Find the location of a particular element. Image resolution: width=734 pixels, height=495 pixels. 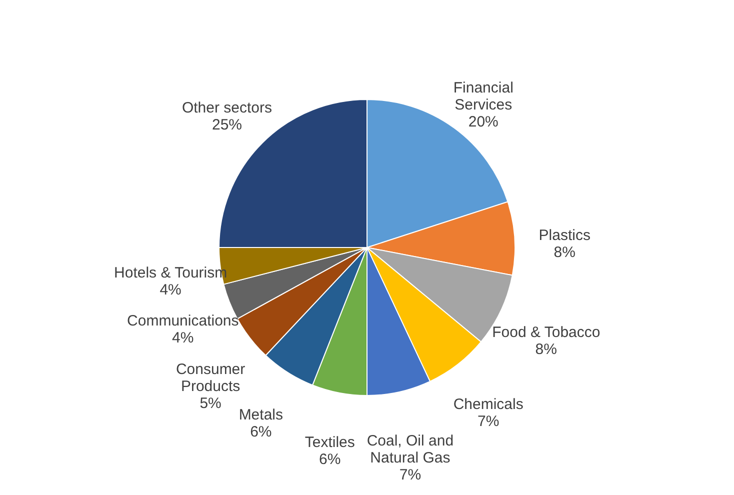

slice-label: Communications is located at coordinates (183, 321).